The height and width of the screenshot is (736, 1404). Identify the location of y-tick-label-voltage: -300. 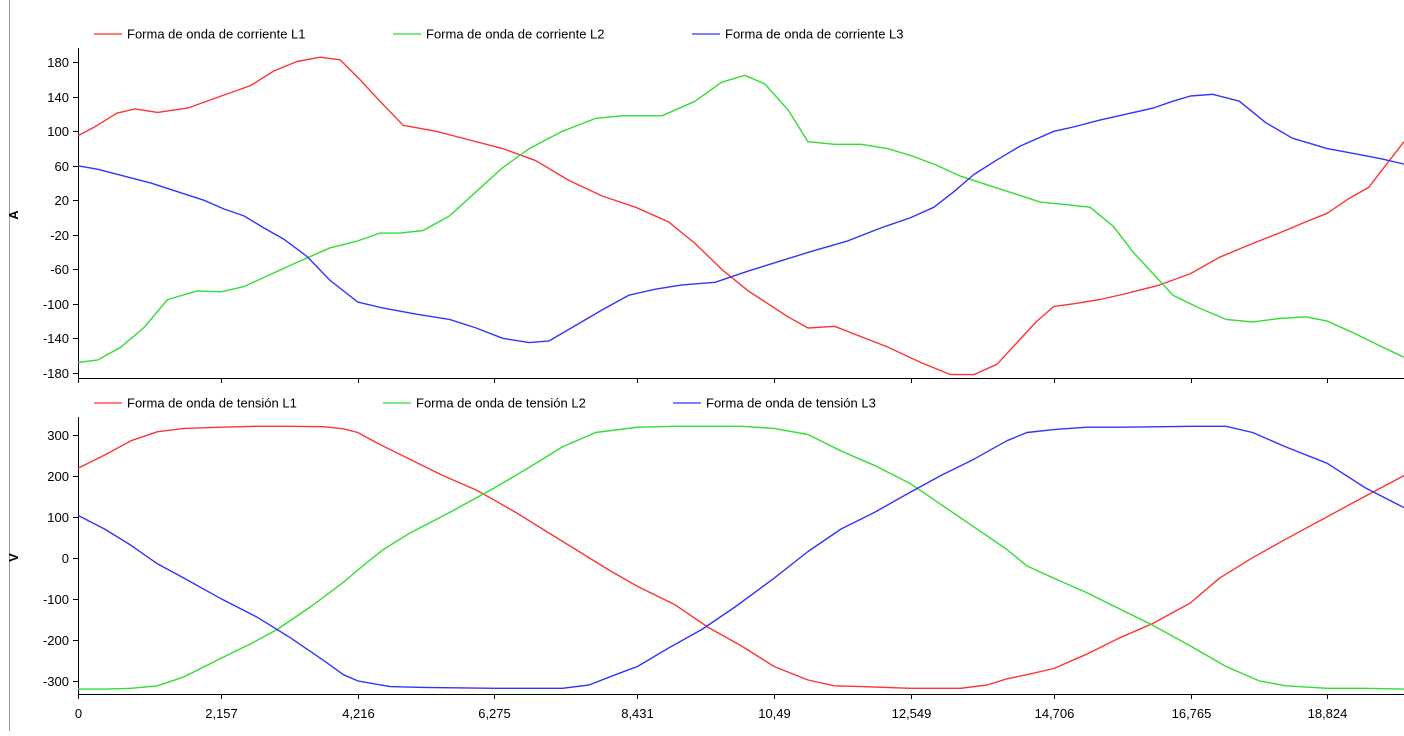
(56, 681).